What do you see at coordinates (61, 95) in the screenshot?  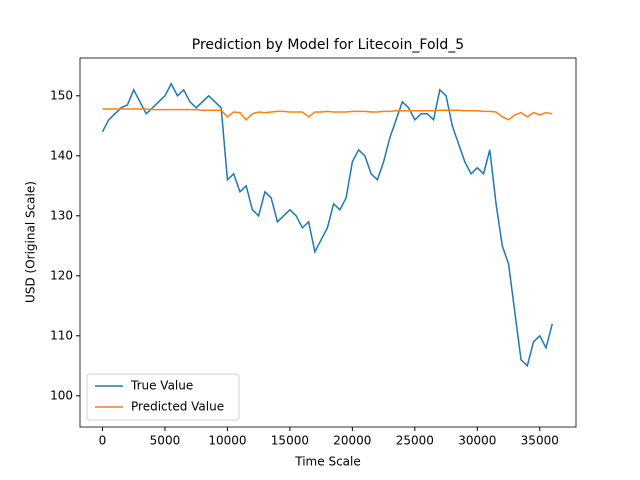 I see `y-tick-label: 150` at bounding box center [61, 95].